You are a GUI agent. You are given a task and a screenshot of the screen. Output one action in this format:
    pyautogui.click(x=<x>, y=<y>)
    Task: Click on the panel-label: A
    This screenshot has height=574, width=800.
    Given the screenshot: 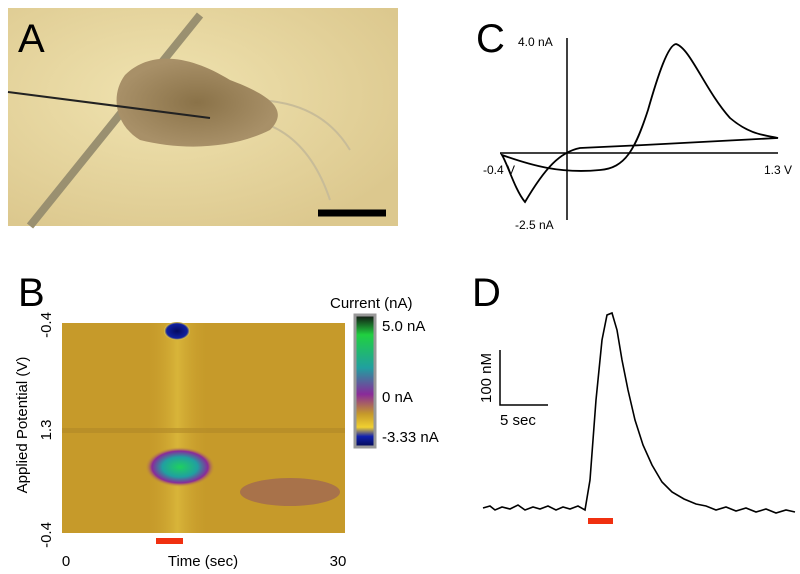 What is the action you would take?
    pyautogui.click(x=31, y=39)
    